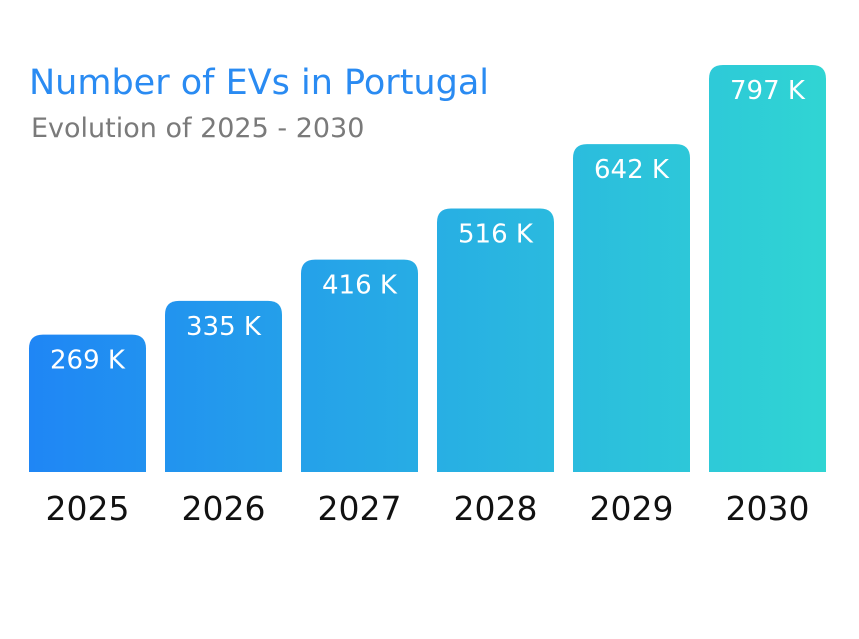  I want to click on category-label-2025: 2025, so click(88, 508).